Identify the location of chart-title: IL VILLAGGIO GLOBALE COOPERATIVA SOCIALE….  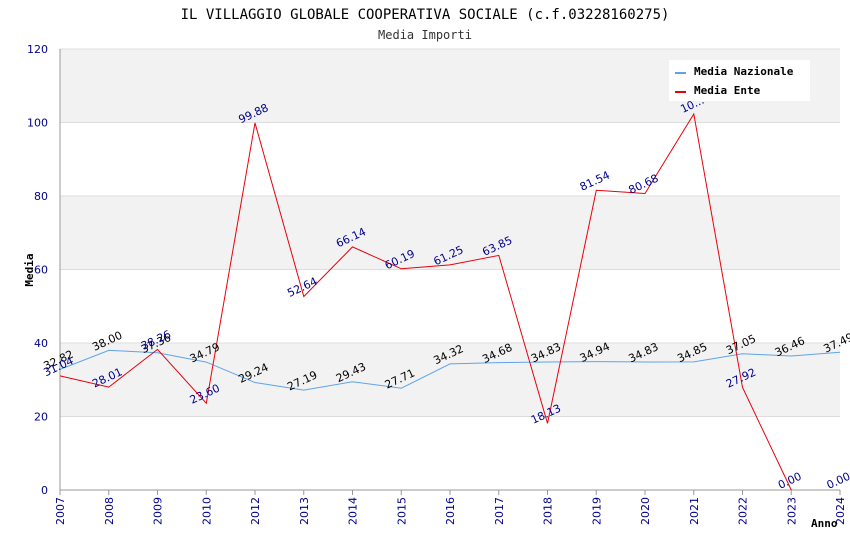
(425, 15).